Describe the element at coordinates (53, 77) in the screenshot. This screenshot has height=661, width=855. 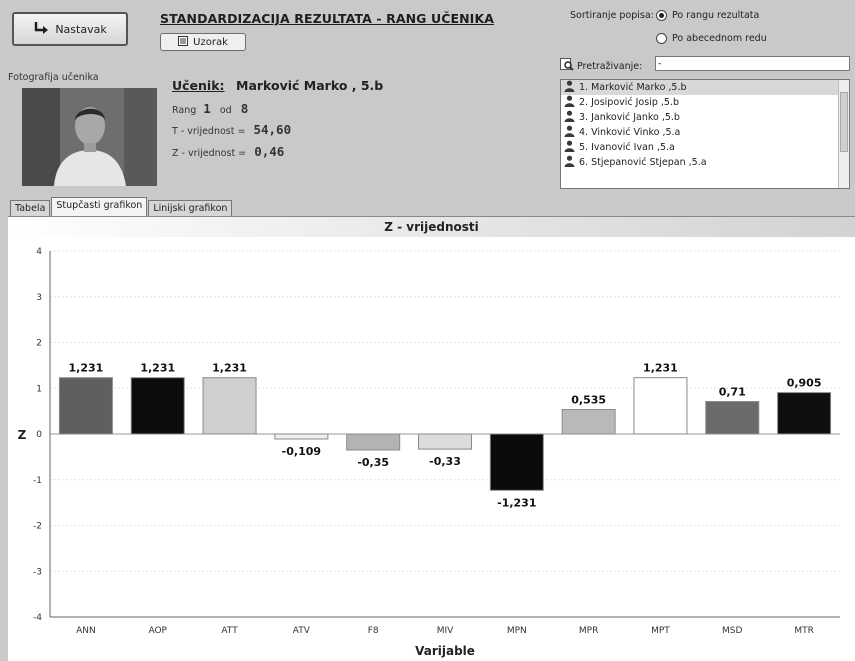
I see `photo-label: Fotografija učenika` at that location.